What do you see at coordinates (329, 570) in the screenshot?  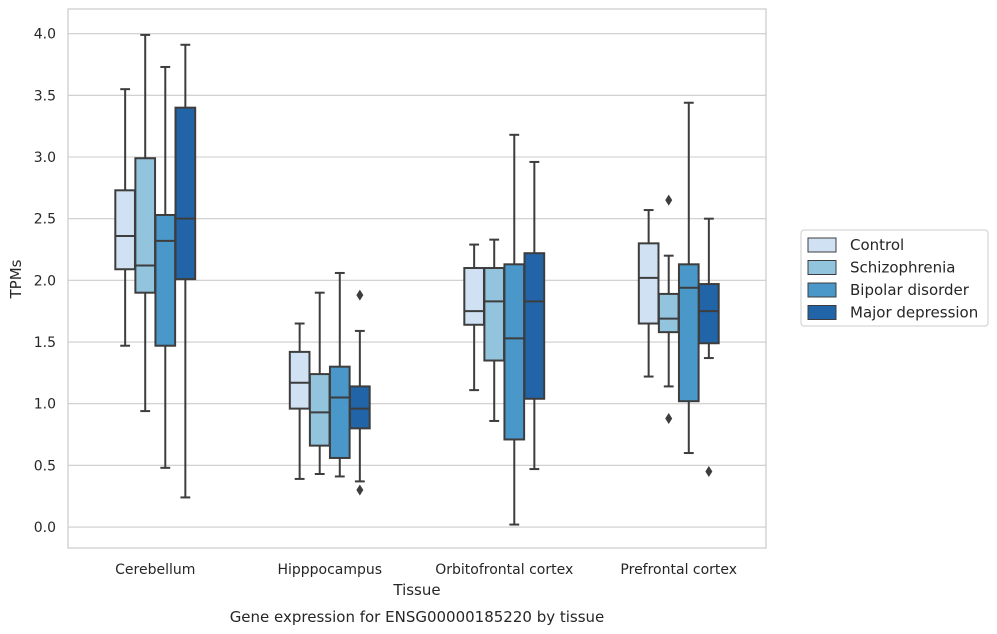 I see `x-tick-label: Hipppocampus` at bounding box center [329, 570].